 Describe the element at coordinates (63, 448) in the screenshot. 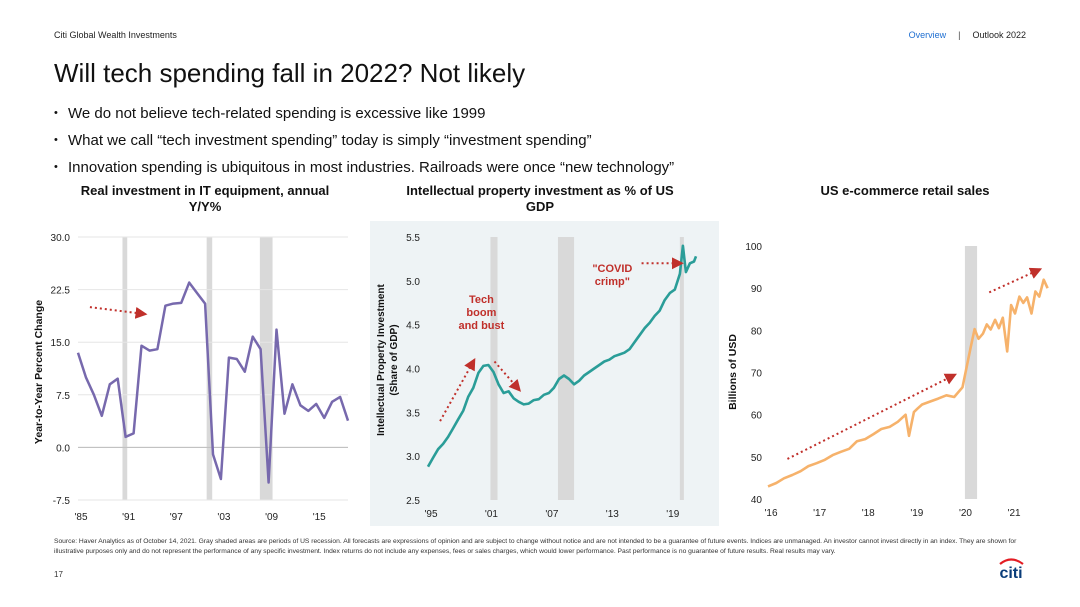

I see `y-tick-label: 0.0` at that location.